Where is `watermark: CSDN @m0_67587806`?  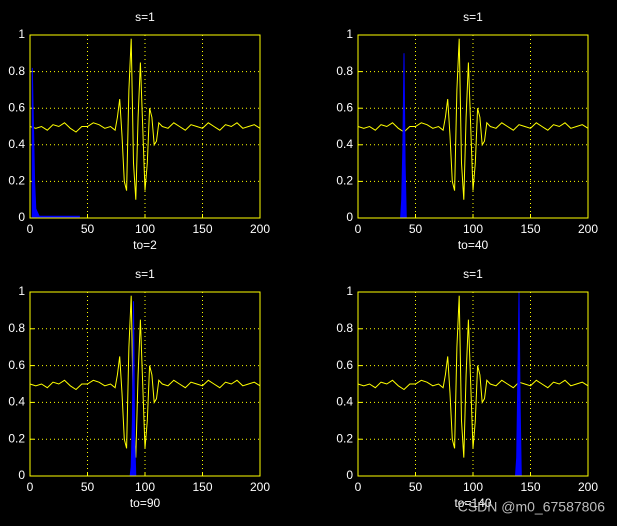
watermark: CSDN @m0_67587806 is located at coordinates (532, 507).